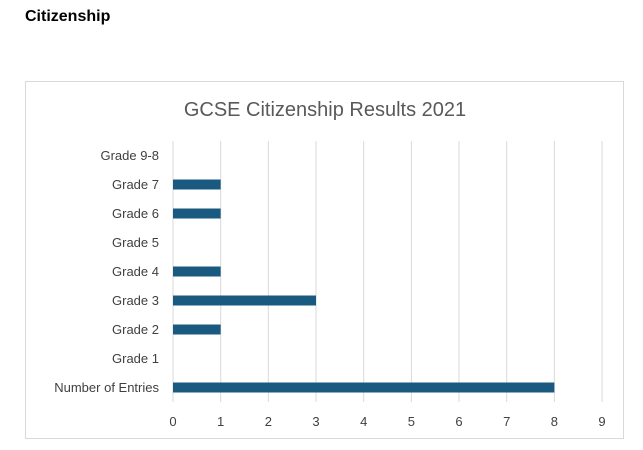 This screenshot has width=643, height=450. I want to click on x-tick-label: 1, so click(220, 421).